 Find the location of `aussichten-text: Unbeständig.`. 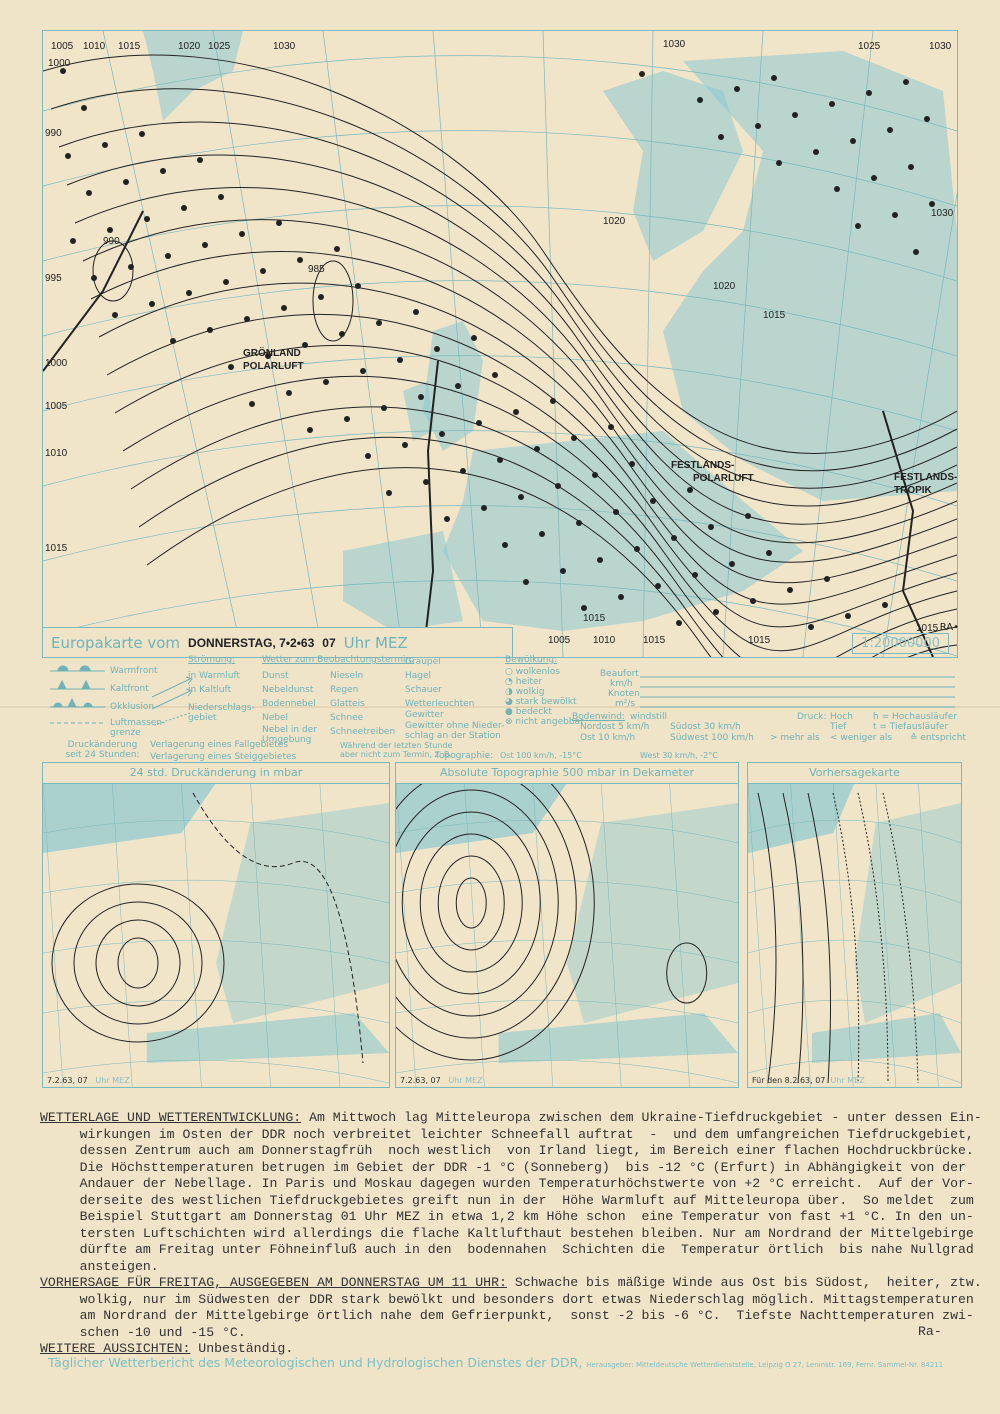

aussichten-text: Unbeständig. is located at coordinates (242, 1348).